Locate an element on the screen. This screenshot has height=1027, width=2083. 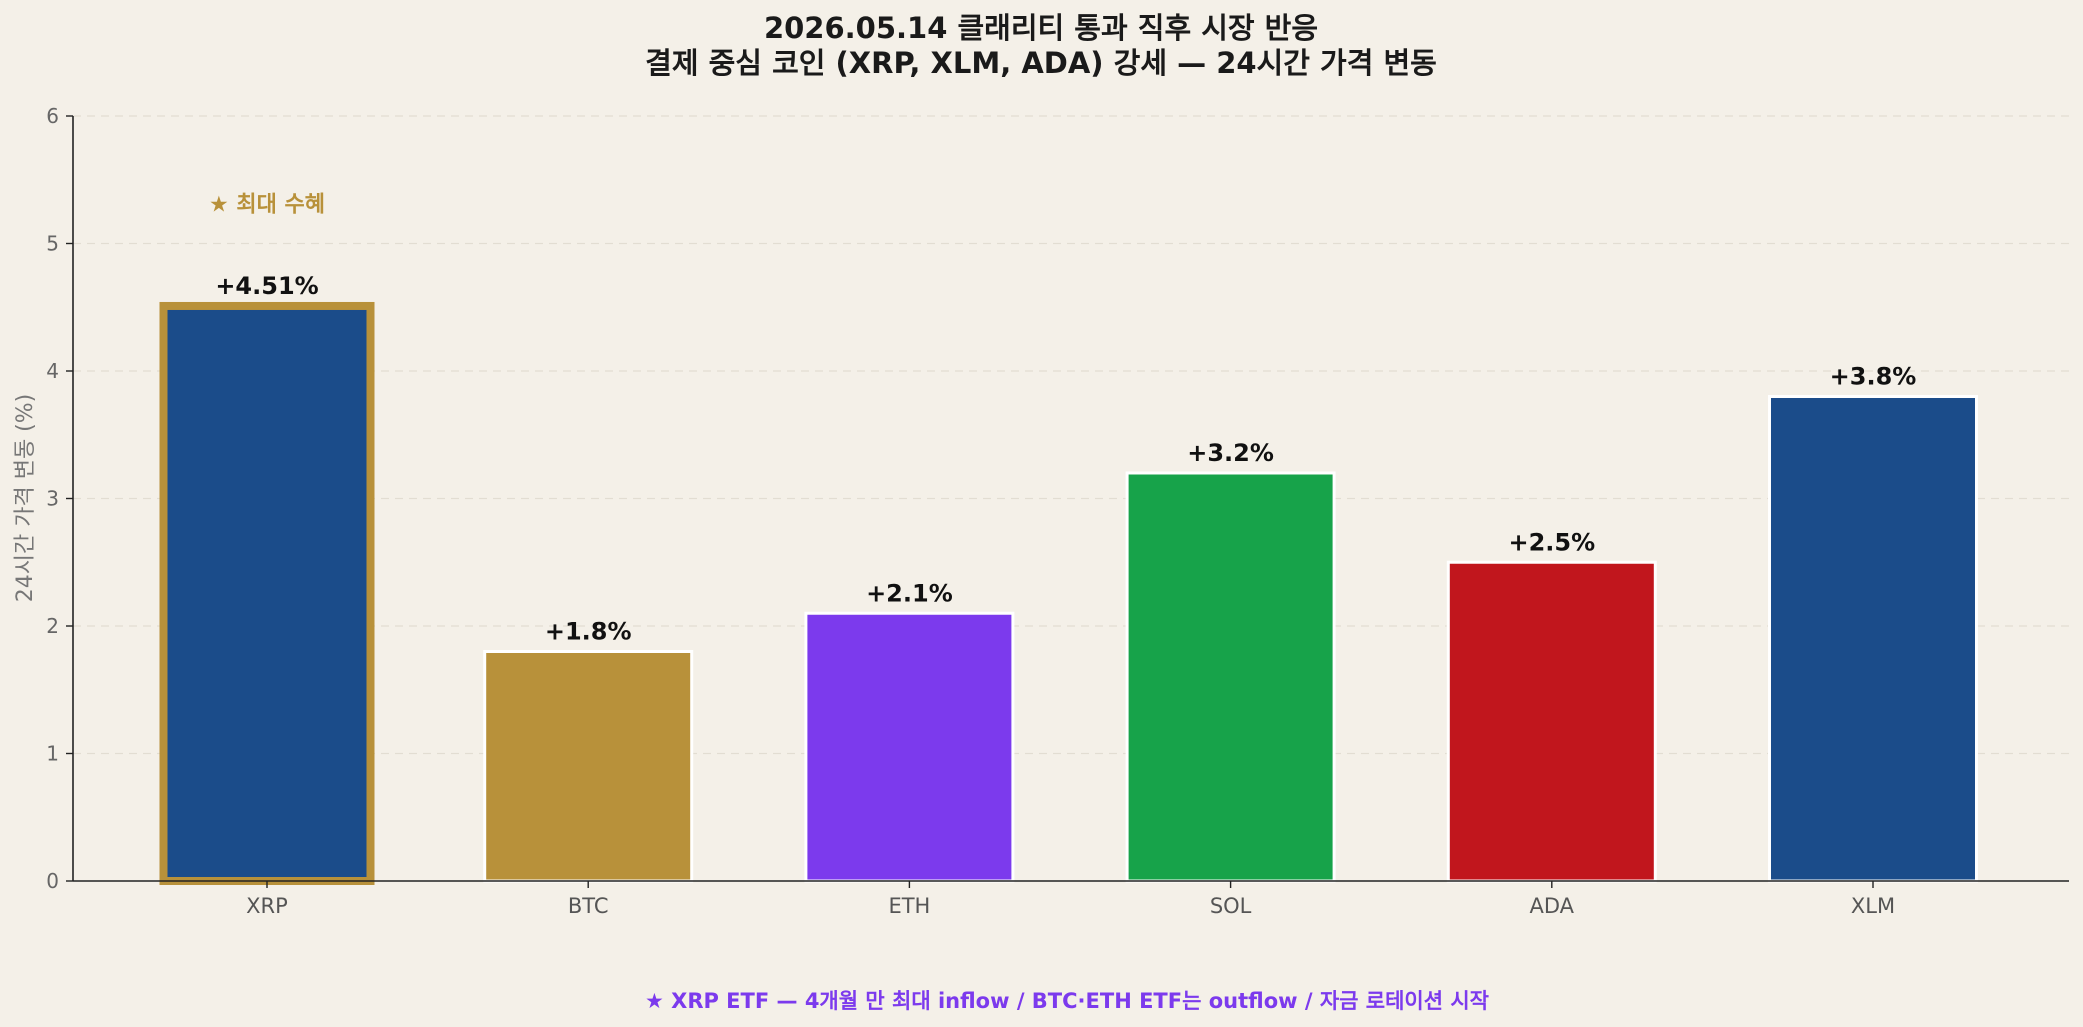
y-tick-label: 0 is located at coordinates (52, 881).